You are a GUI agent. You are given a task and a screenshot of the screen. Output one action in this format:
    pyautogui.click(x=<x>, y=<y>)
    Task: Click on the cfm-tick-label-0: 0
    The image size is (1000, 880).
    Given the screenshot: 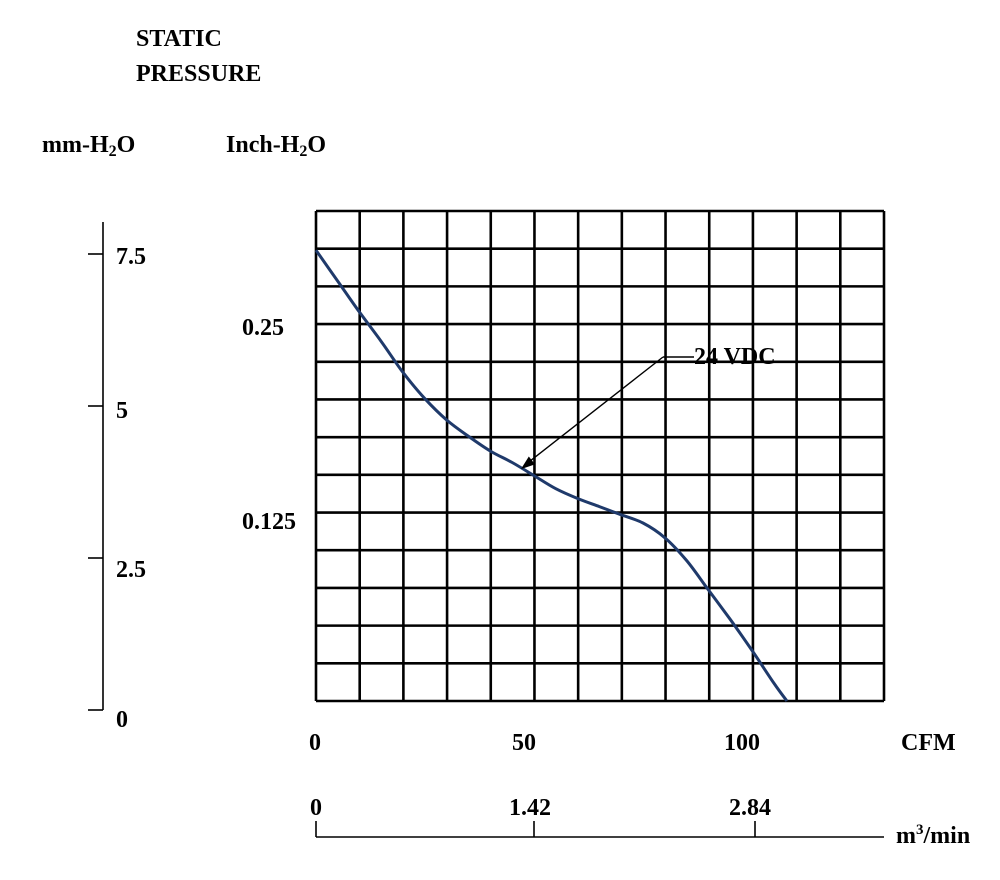 What is the action you would take?
    pyautogui.click(x=315, y=743)
    